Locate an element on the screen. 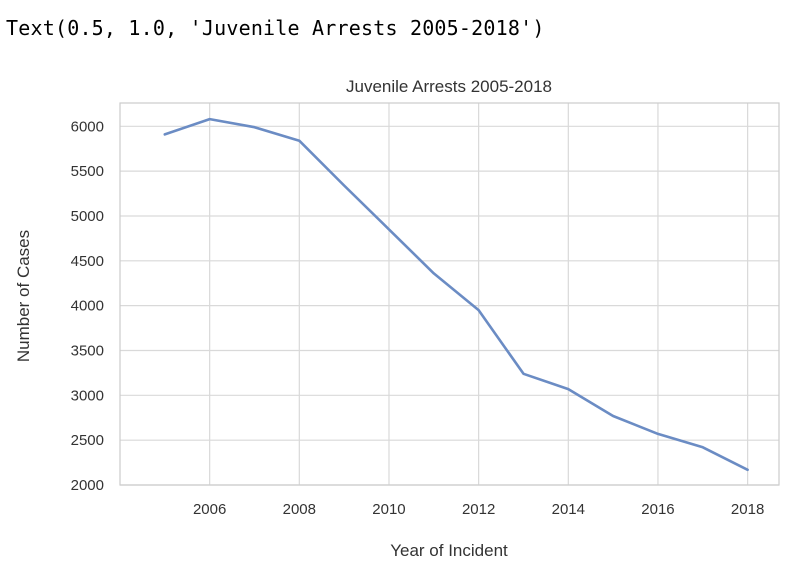  x-tick-label: 2012 is located at coordinates (478, 509).